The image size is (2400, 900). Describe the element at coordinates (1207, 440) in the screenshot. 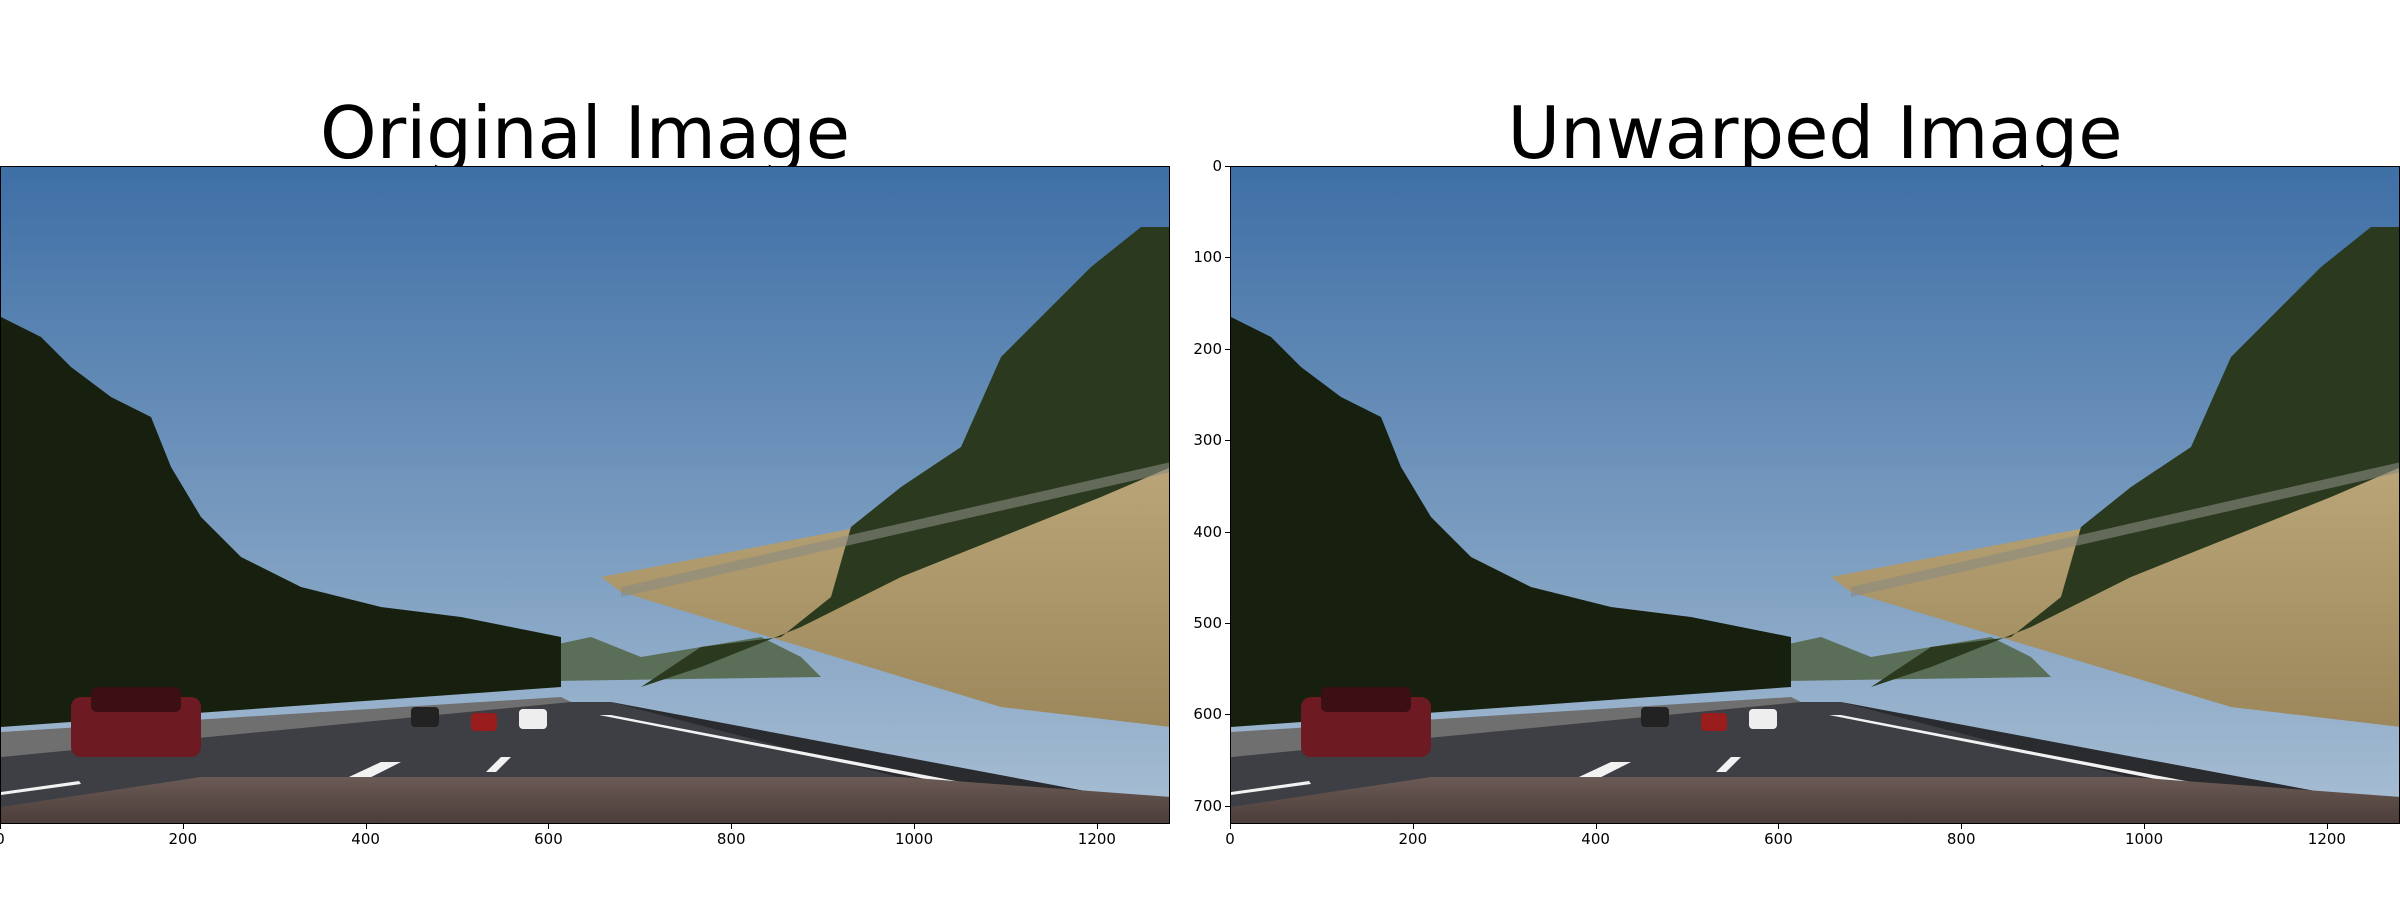

I see `y-tick-label: 300` at that location.